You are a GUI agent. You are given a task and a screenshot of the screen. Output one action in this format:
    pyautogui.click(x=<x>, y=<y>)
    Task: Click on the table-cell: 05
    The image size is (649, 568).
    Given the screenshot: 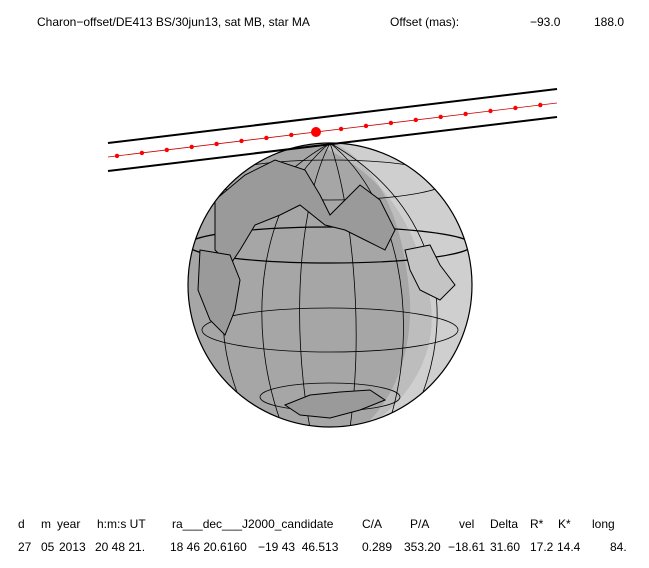 What is the action you would take?
    pyautogui.click(x=48, y=547)
    